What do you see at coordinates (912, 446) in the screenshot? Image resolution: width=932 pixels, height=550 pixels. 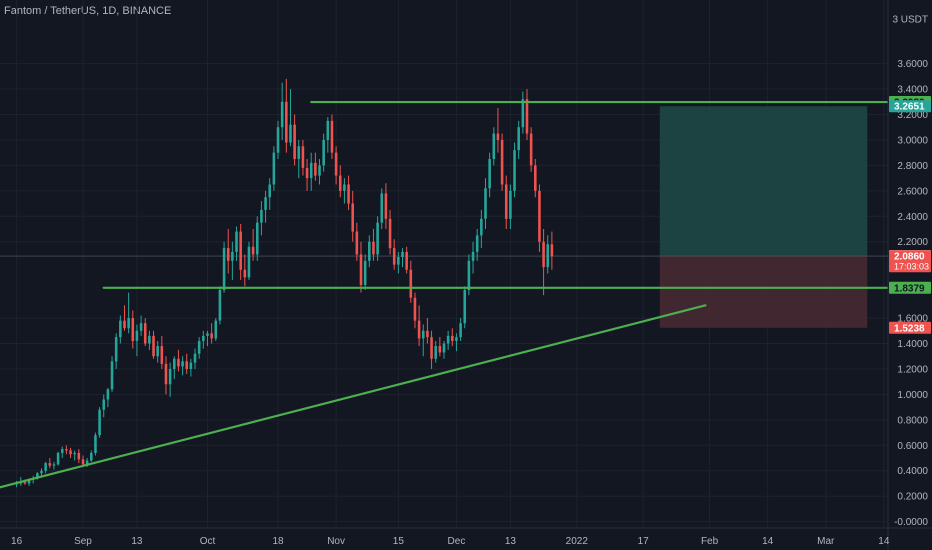 I see `y-tick-label: 0.6000` at bounding box center [912, 446].